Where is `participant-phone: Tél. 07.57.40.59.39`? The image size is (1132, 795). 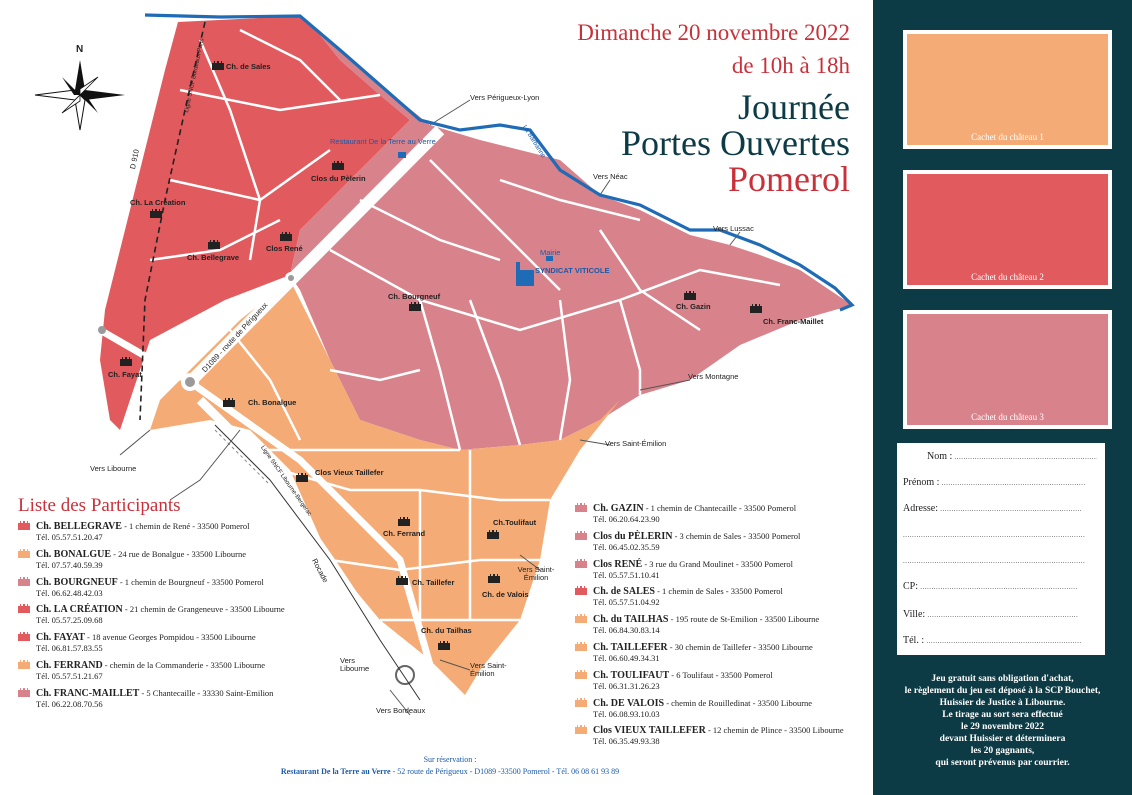
participant-phone: Tél. 07.57.40.59.39 is located at coordinates (69, 564).